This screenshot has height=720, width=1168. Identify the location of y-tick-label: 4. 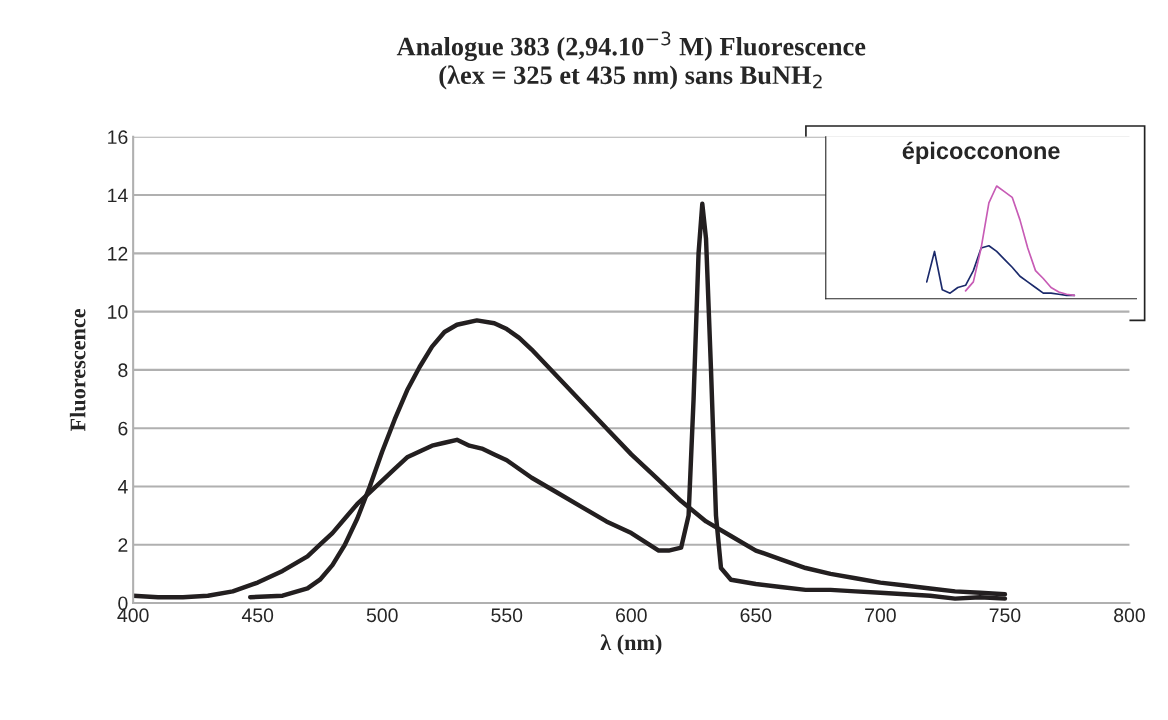
(122, 487).